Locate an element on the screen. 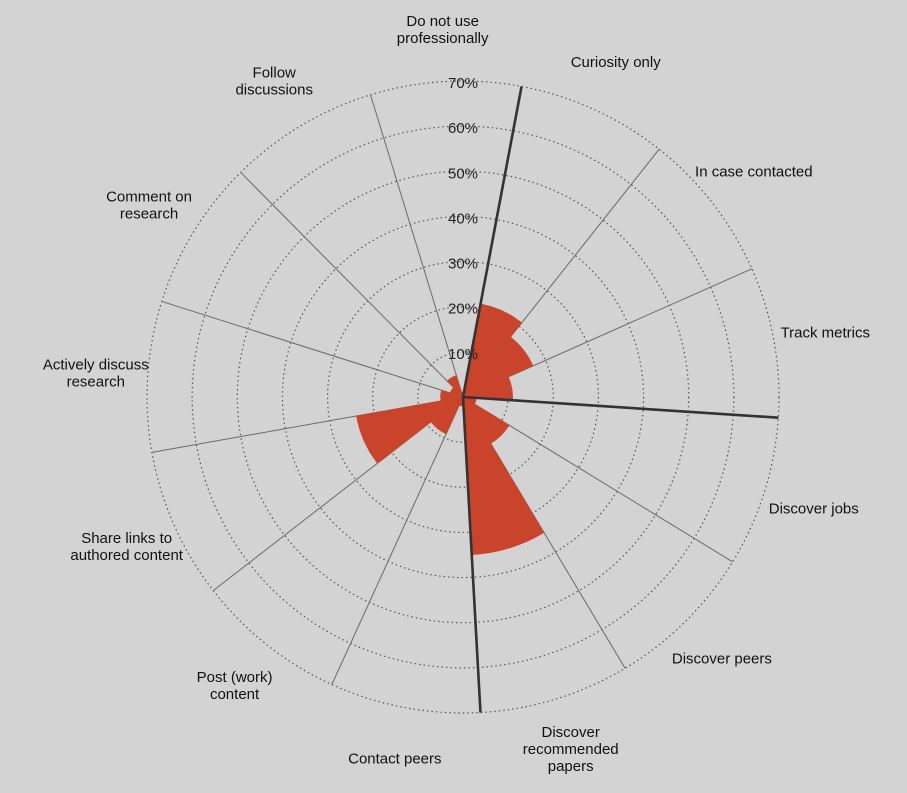 This screenshot has width=907, height=793. category-label: Discover recommended papers is located at coordinates (571, 749).